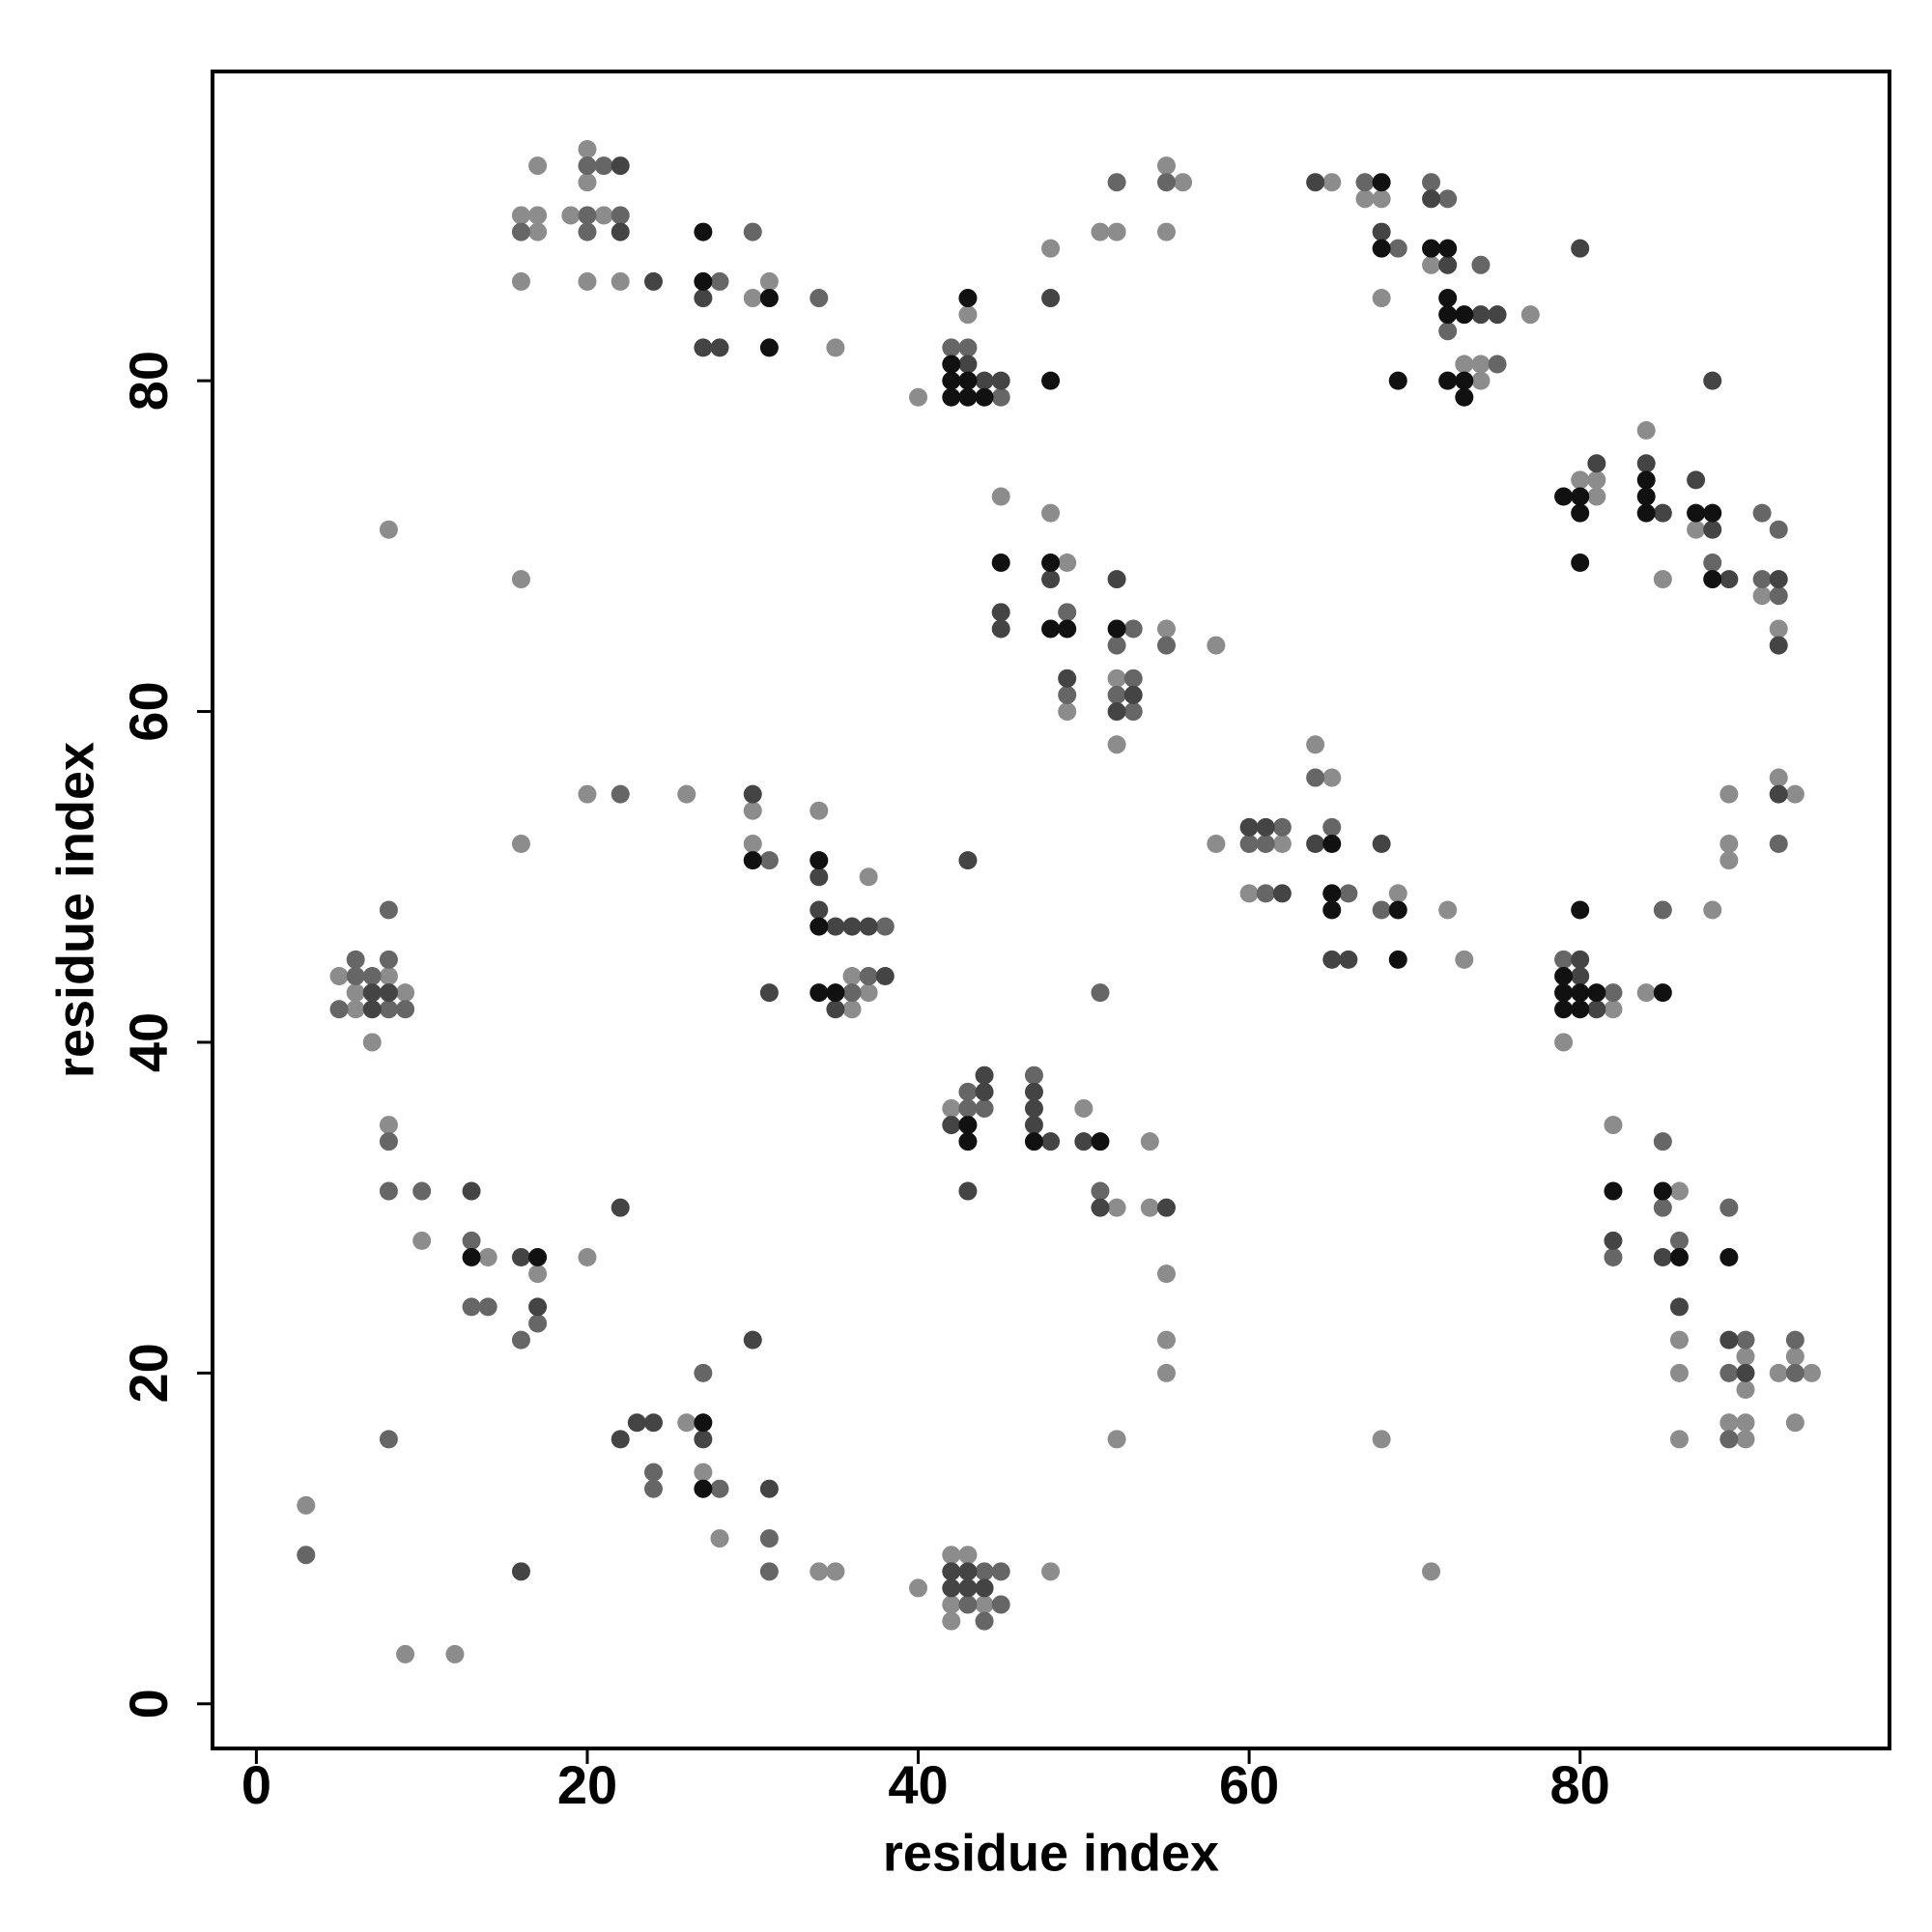 This screenshot has height=1932, width=1932. Describe the element at coordinates (1249, 1784) in the screenshot. I see `x-tick-label: 60` at that location.